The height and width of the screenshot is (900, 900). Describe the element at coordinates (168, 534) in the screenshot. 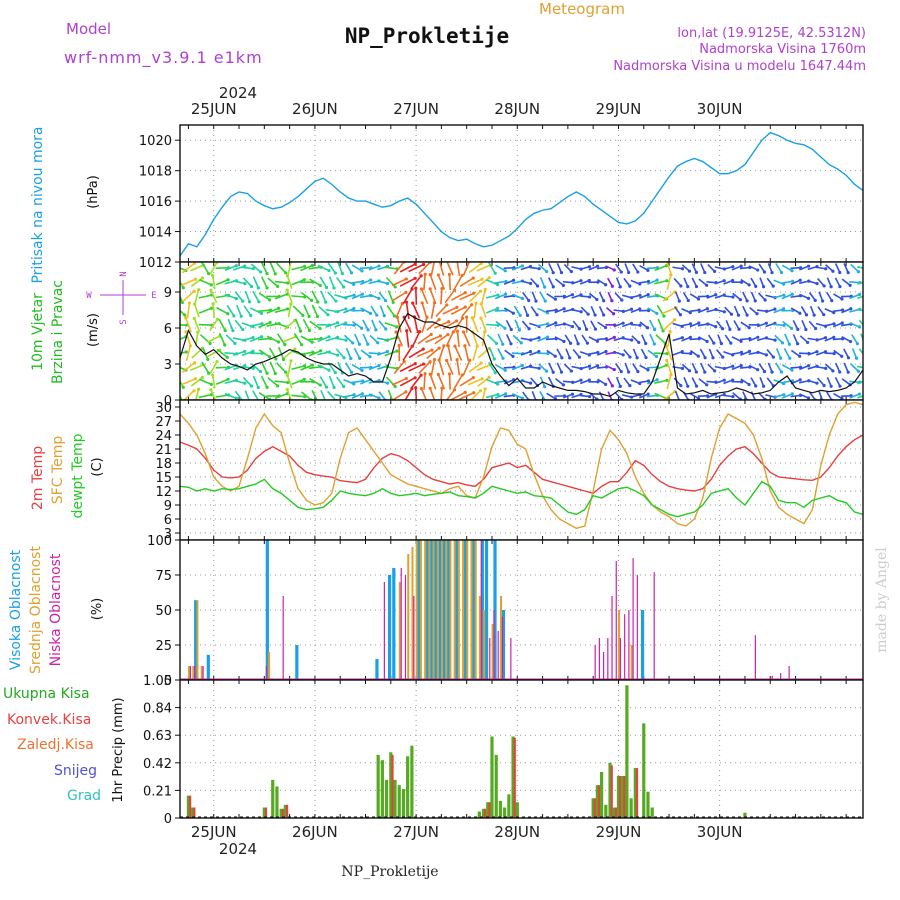

I see `y-tick-label: 3` at that location.